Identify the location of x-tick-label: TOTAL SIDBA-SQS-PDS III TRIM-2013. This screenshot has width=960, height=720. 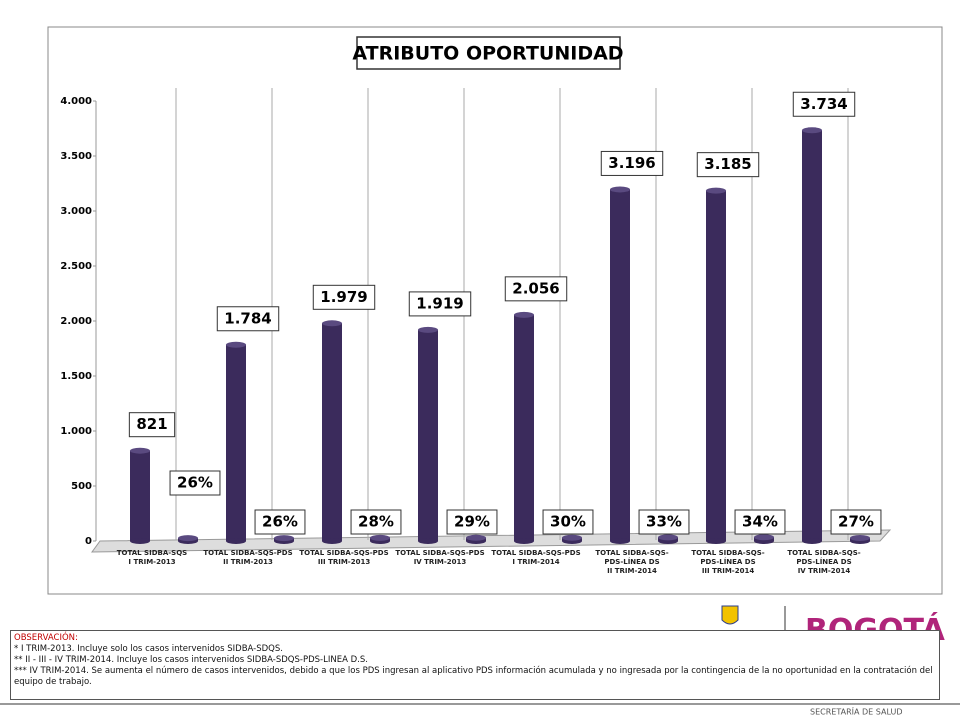
(344, 557).